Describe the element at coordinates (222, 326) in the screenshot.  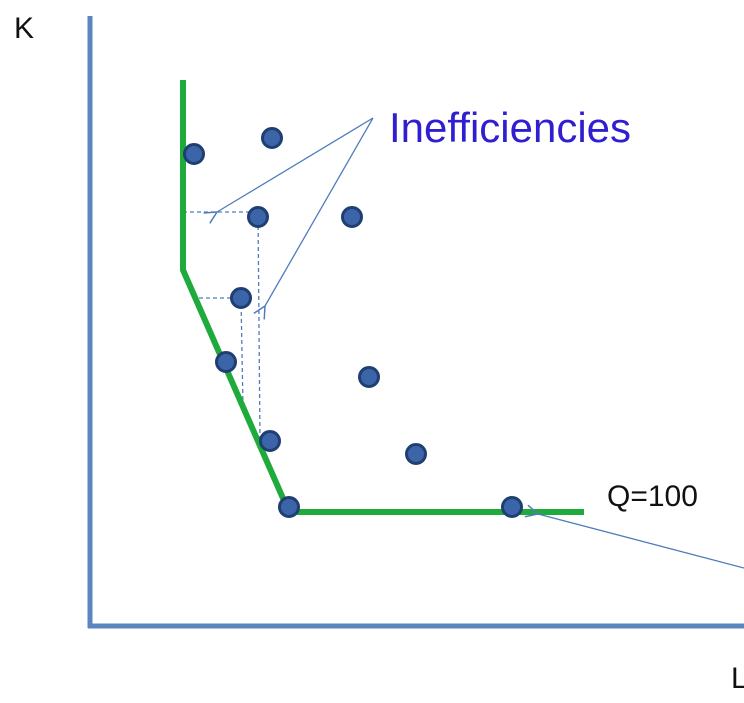
I see `efficiency-guides` at that location.